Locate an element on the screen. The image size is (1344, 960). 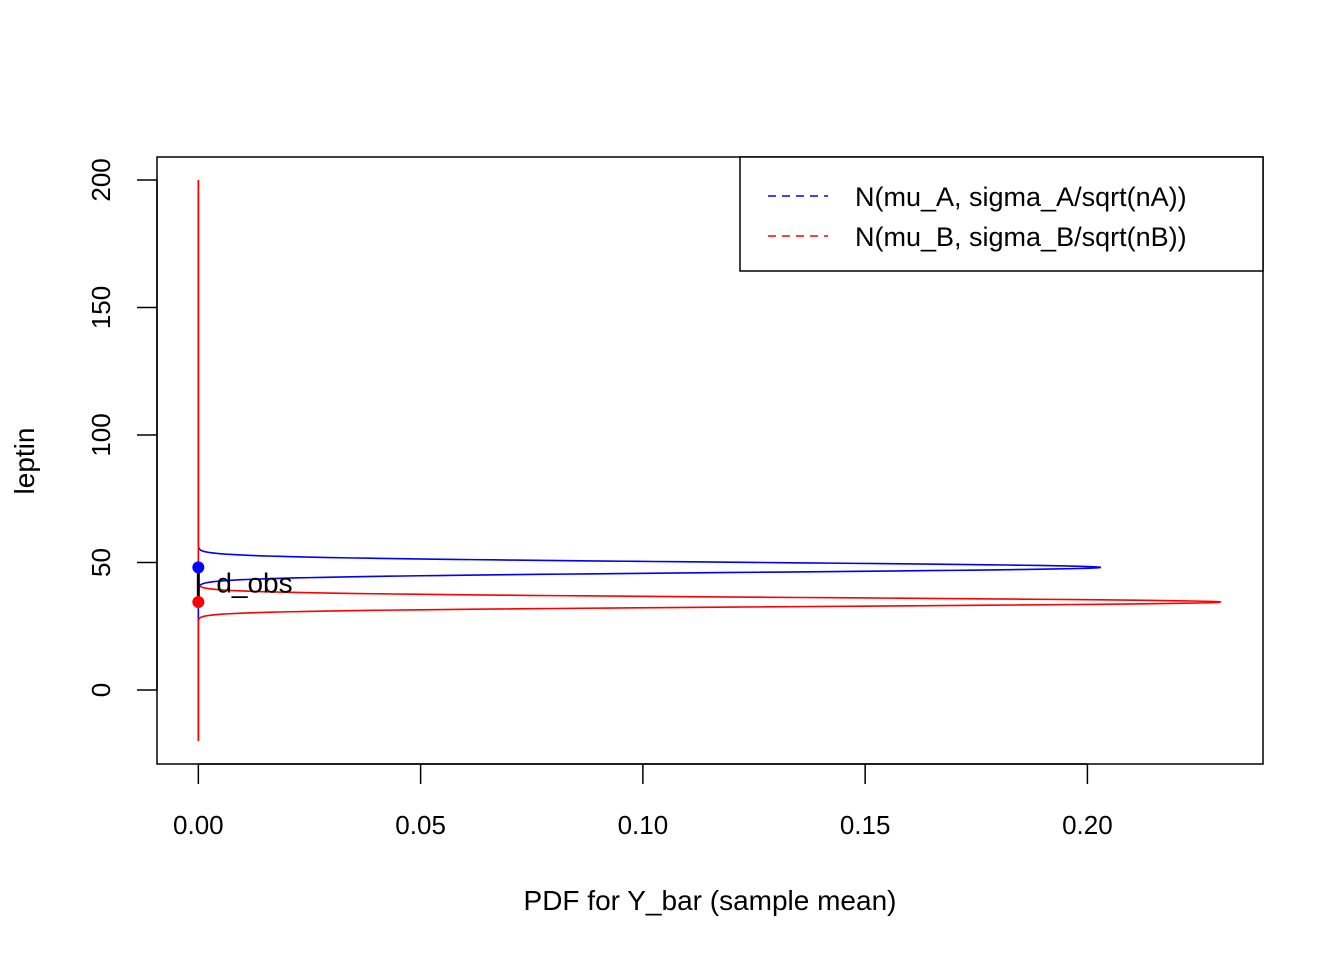
x-axis-label: PDF for Y_bar (sample mean) is located at coordinates (710, 900).